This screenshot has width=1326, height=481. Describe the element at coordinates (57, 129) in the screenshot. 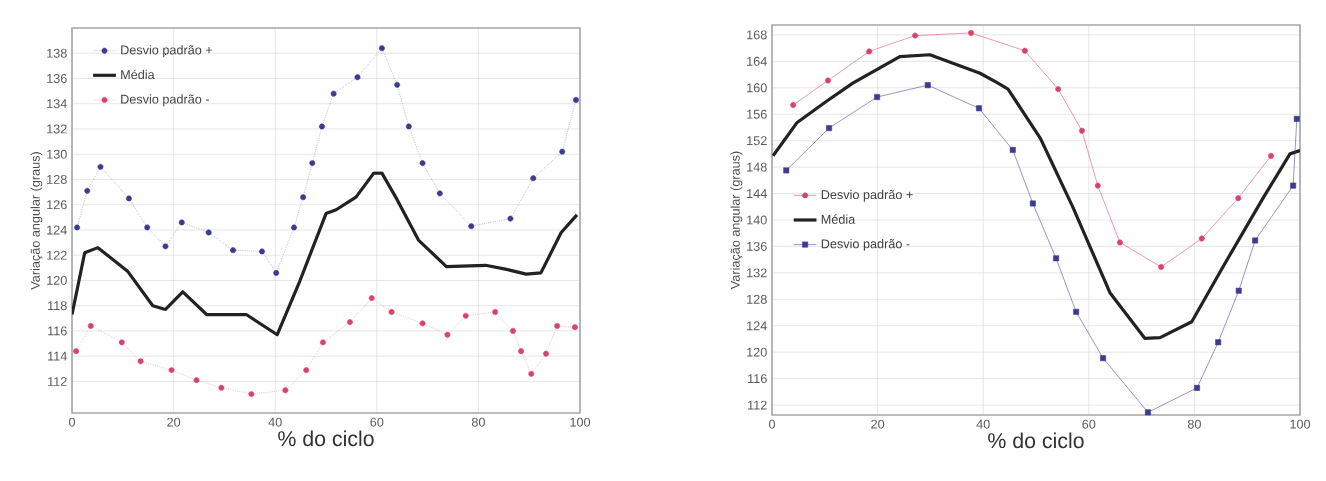

I see `y-tick-label: 132` at that location.